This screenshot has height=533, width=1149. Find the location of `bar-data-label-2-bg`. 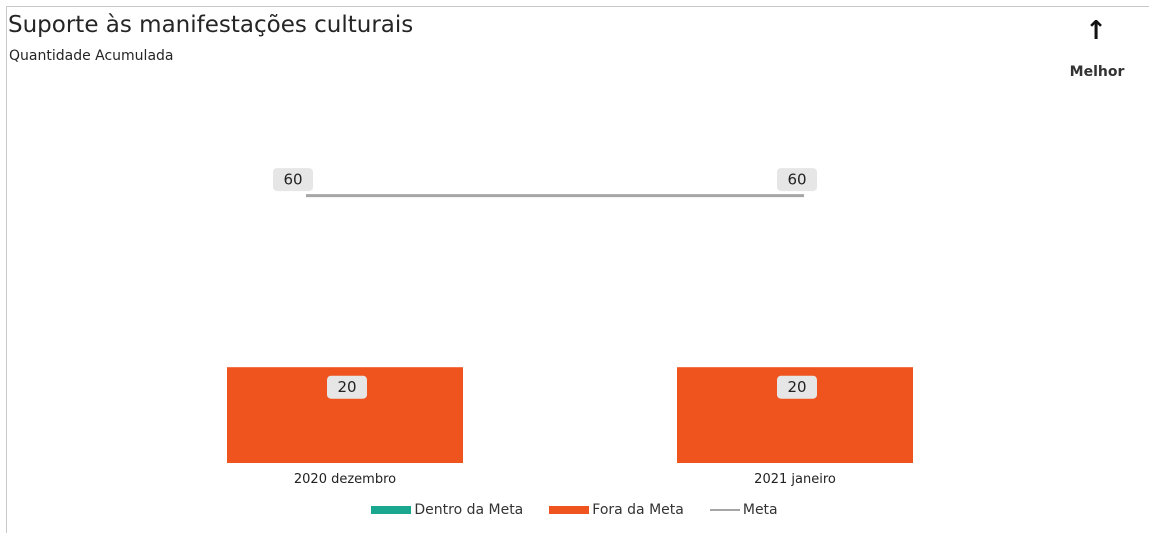

bar-data-label-2-bg is located at coordinates (797, 387).